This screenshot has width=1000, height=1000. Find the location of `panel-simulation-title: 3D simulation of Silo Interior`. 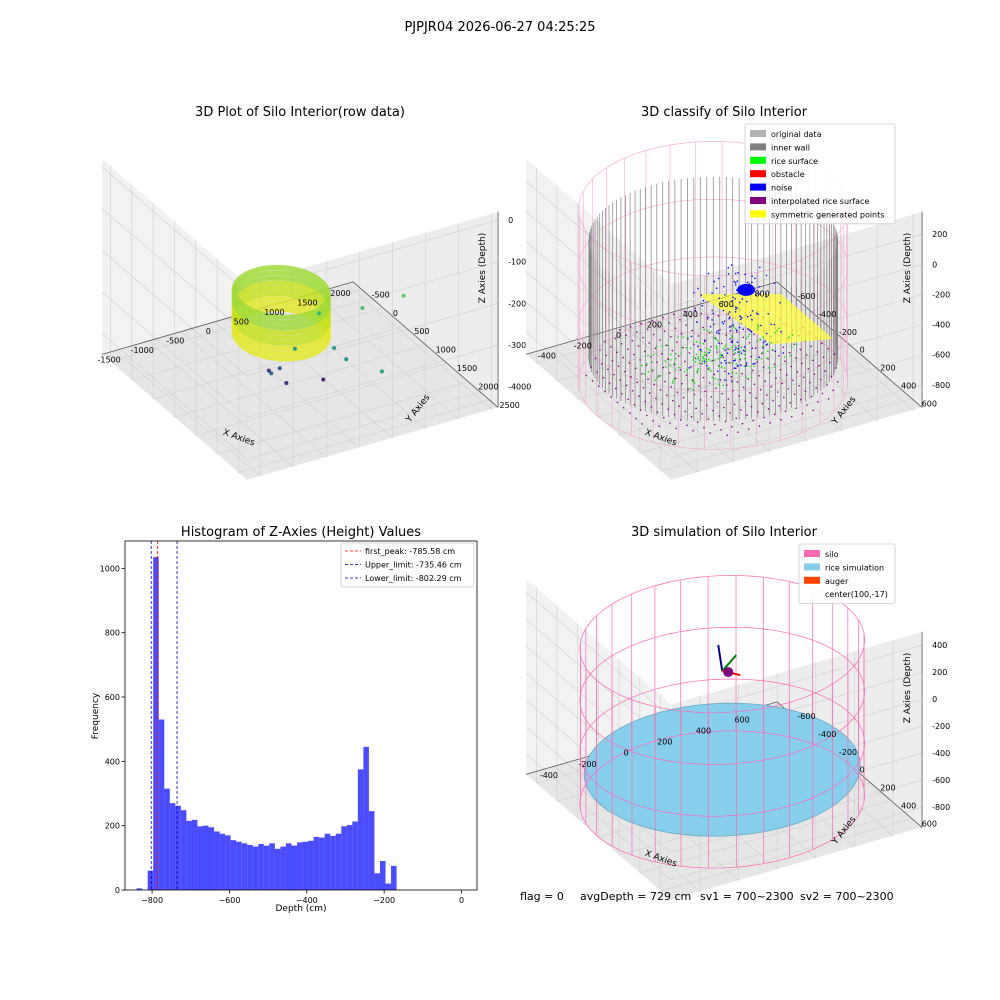

panel-simulation-title: 3D simulation of Silo Interior is located at coordinates (724, 532).